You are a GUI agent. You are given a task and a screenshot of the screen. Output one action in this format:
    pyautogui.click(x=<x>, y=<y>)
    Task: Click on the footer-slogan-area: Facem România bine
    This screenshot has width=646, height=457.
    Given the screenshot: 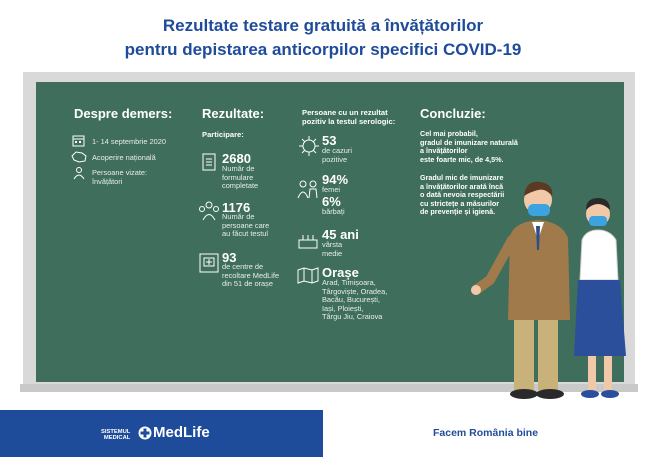 What is the action you would take?
    pyautogui.click(x=484, y=433)
    